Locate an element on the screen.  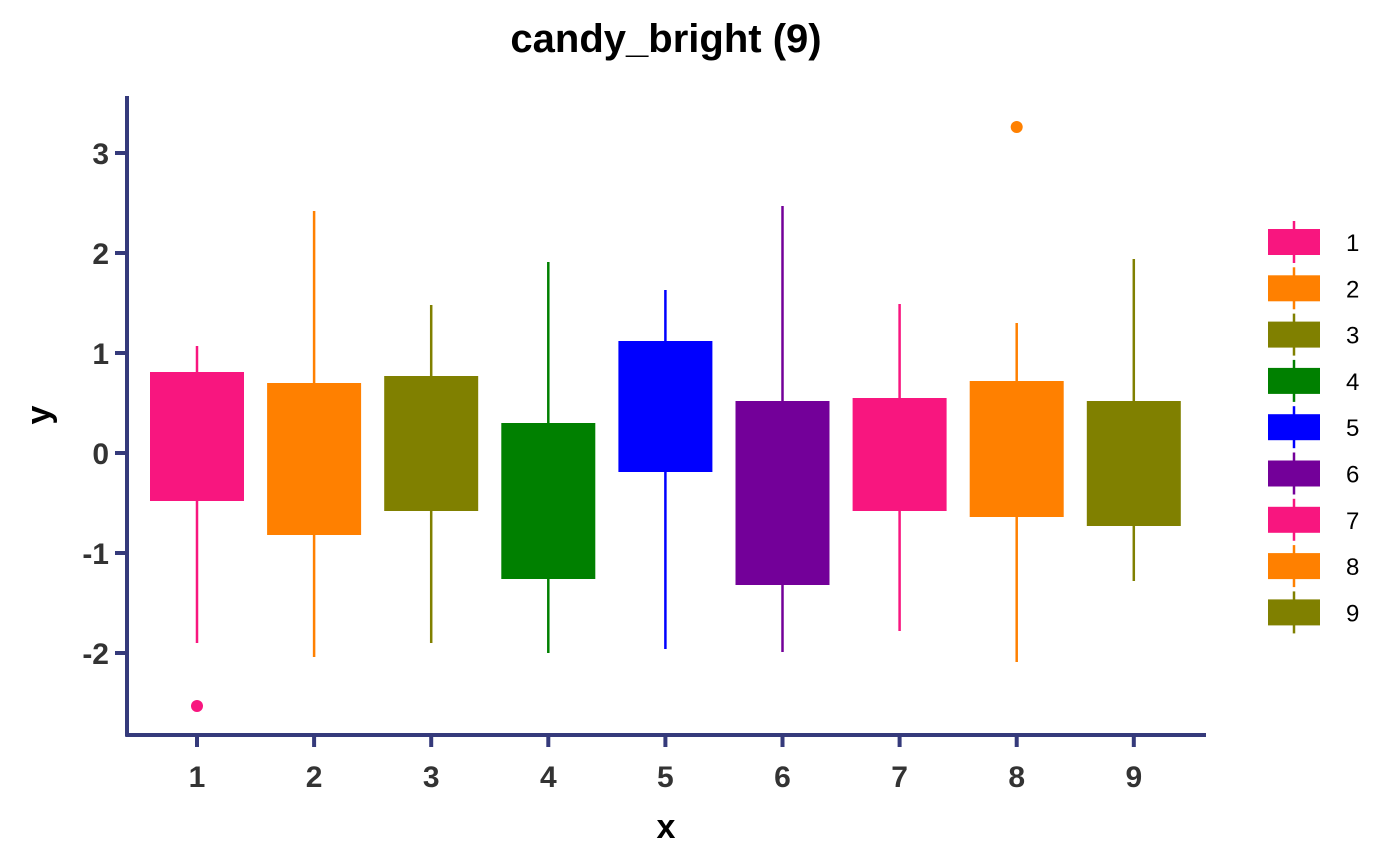
x-tick-label-3: 3 is located at coordinates (431, 777).